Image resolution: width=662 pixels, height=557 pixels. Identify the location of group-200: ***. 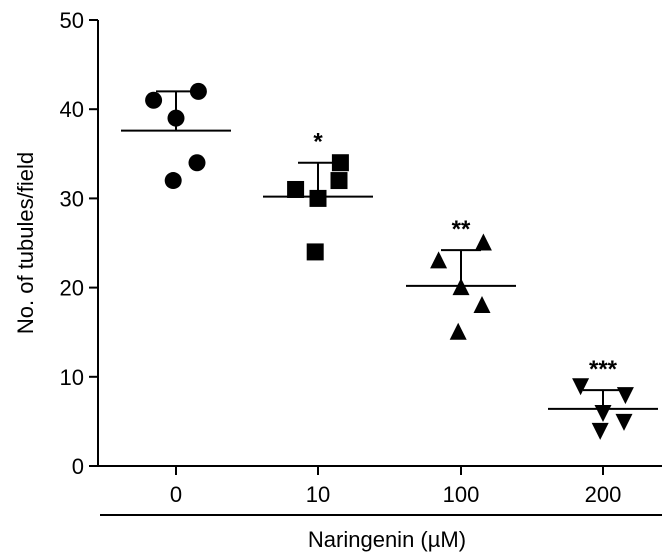
(603, 398).